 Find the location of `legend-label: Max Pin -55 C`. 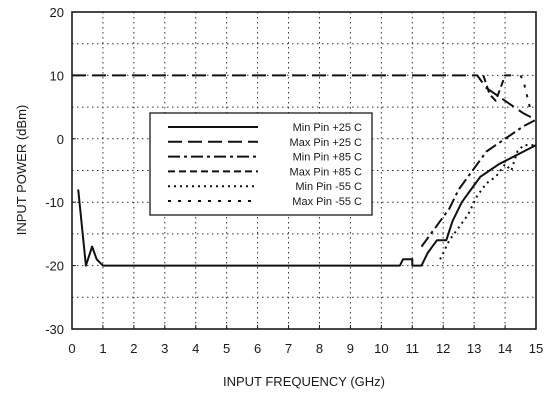

legend-label: Max Pin -55 C is located at coordinates (327, 202).